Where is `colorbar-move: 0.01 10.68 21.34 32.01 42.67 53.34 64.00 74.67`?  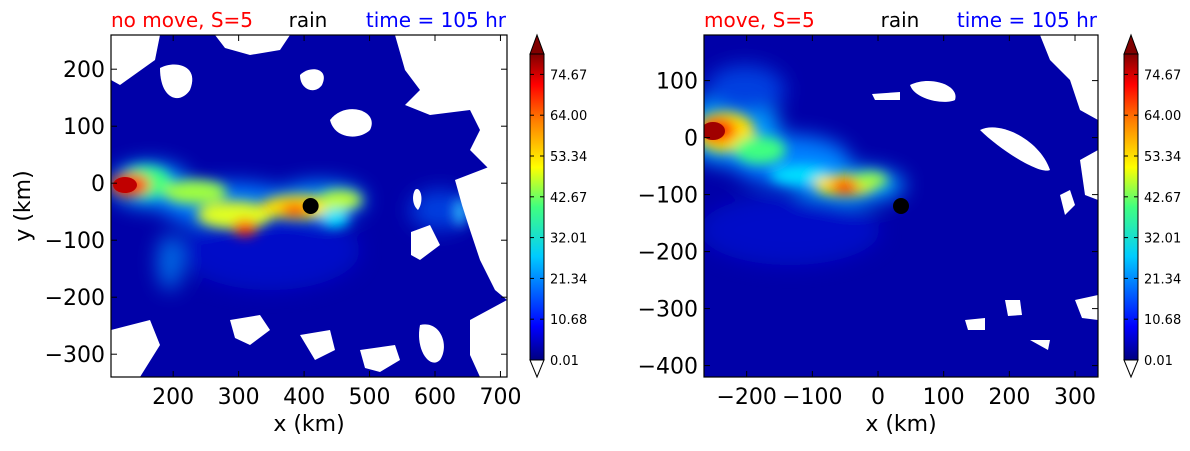
colorbar-move: 0.01 10.68 21.34 32.01 42.67 53.34 64.00 74.67 is located at coordinates (1152, 206).